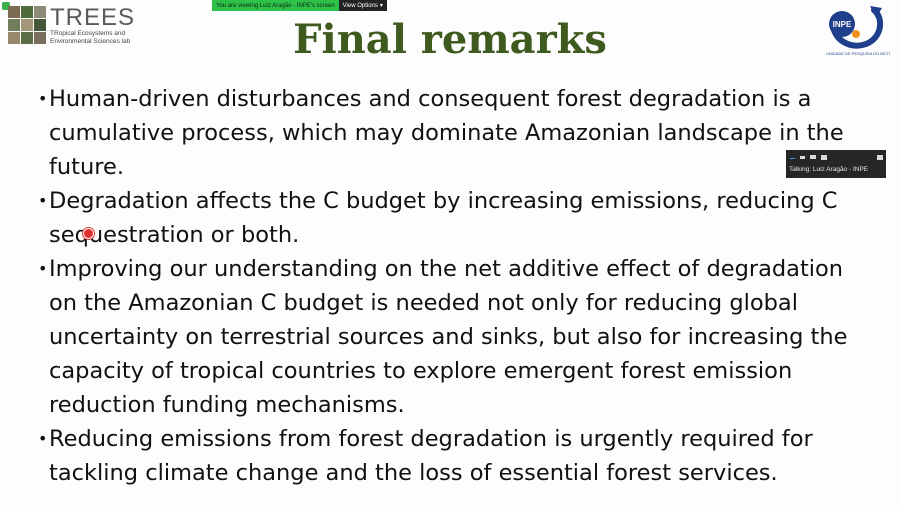 This screenshot has height=506, width=900. Describe the element at coordinates (90, 41) in the screenshot. I see `trees-subtitle-line2: Environmental Sciences lab` at that location.